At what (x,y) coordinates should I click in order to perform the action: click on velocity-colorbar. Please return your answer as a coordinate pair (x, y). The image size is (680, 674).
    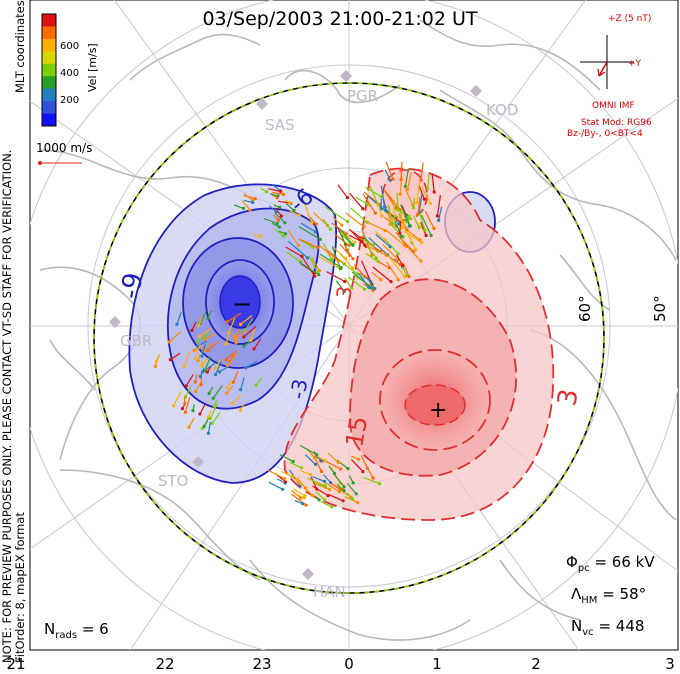
    Looking at the image, I should click on (49, 70).